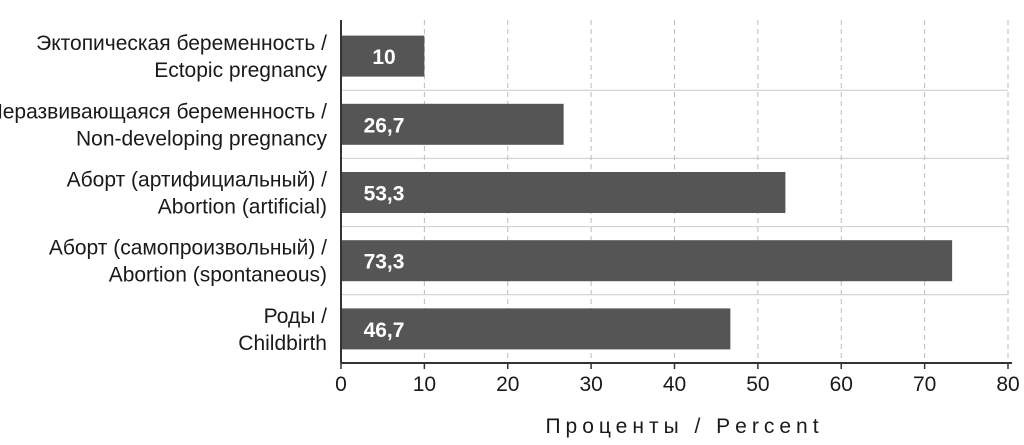 The height and width of the screenshot is (445, 1024). Describe the element at coordinates (841, 384) in the screenshot. I see `tick-label: 60` at that location.